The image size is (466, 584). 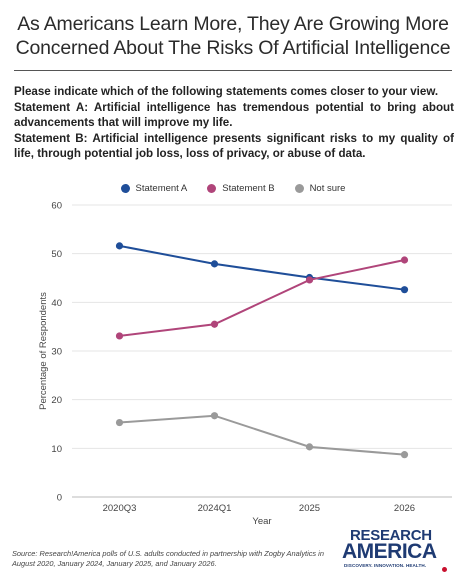 I want to click on series-line-not-sure, so click(x=262, y=435).